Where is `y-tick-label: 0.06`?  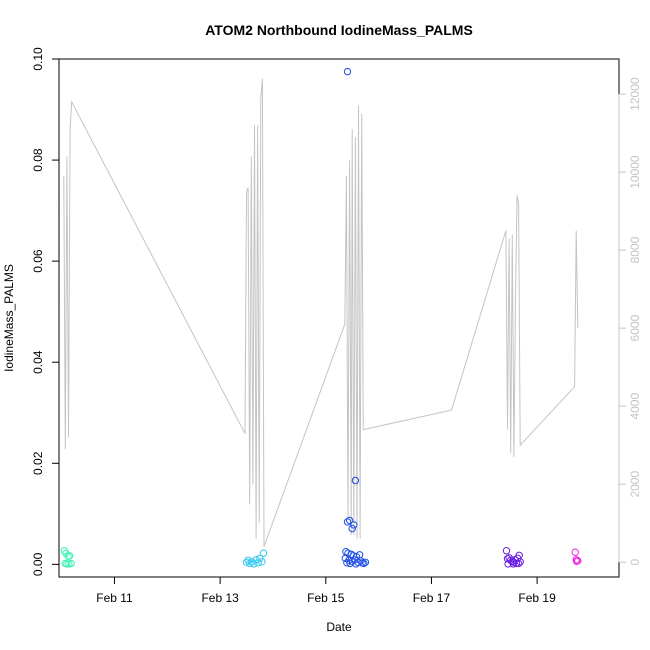 y-tick-label: 0.06 is located at coordinates (38, 261).